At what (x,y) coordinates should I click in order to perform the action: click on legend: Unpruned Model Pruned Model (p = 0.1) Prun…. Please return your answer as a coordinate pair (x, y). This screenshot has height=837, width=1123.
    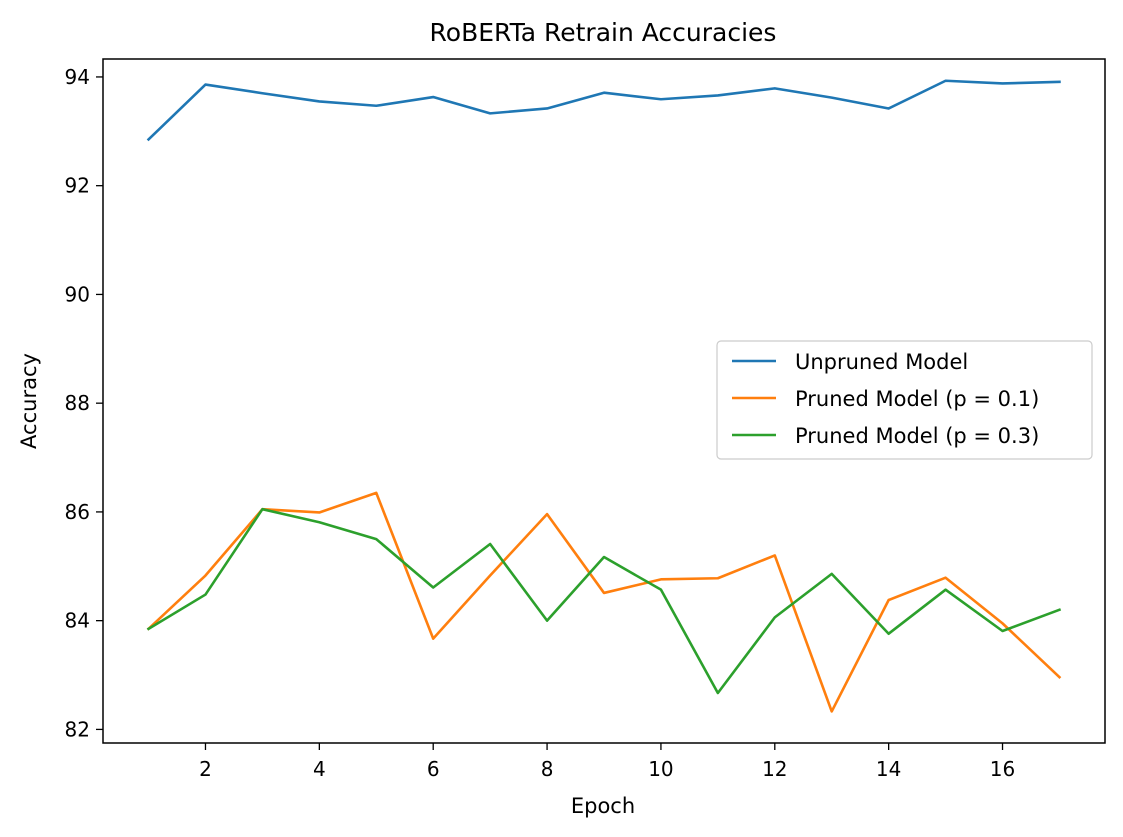
    Looking at the image, I should click on (904, 400).